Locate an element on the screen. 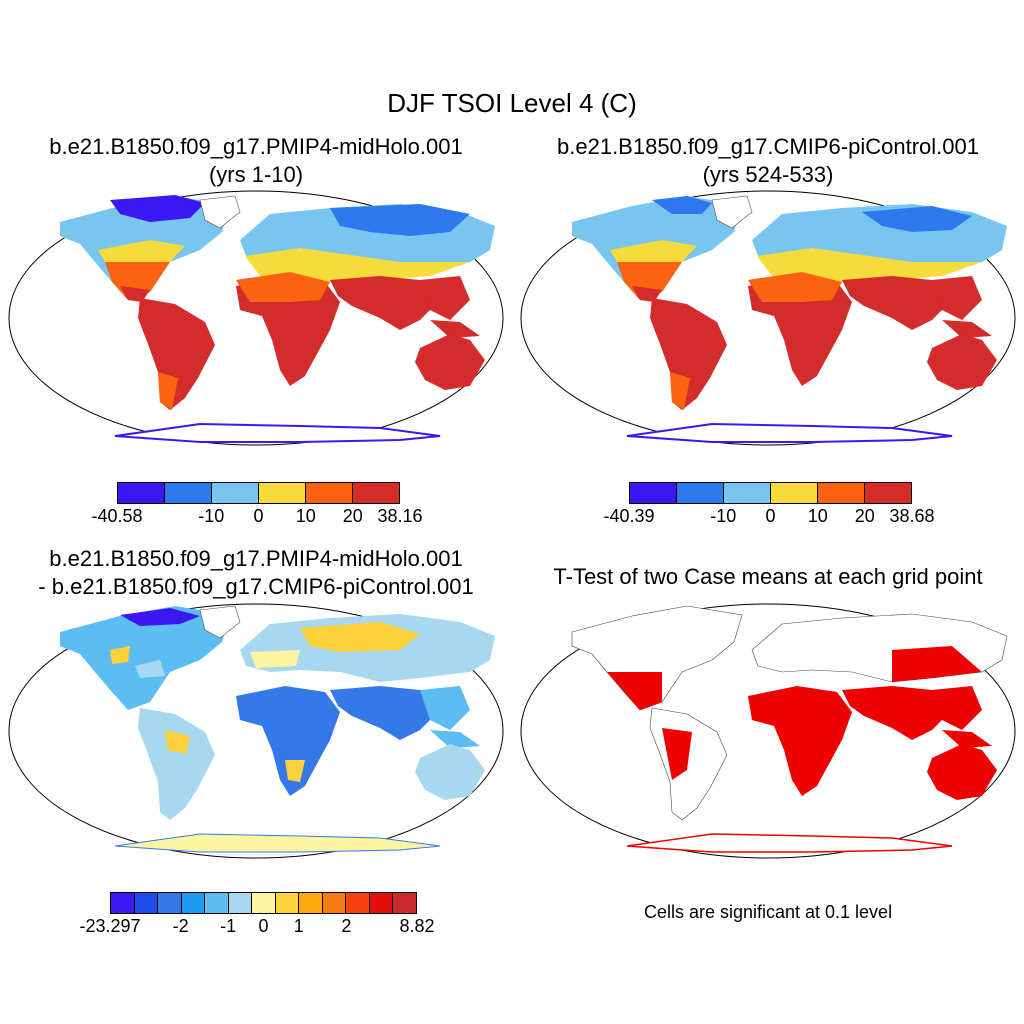 The image size is (1024, 1024). colorbar-tick-label: 2 is located at coordinates (346, 926).